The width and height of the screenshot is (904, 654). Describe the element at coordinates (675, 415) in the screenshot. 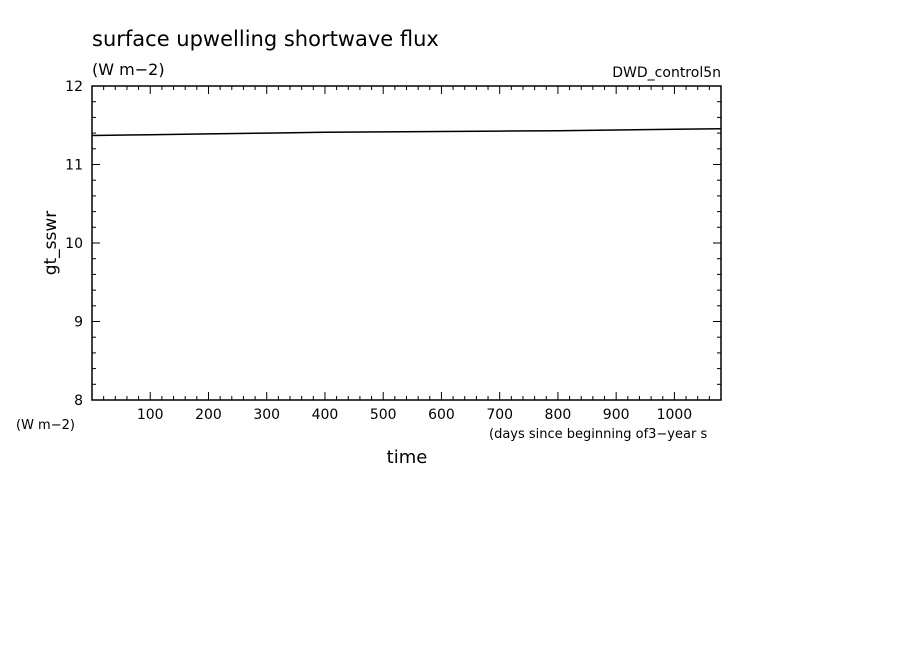

I see `x-tick-label: 1000` at that location.